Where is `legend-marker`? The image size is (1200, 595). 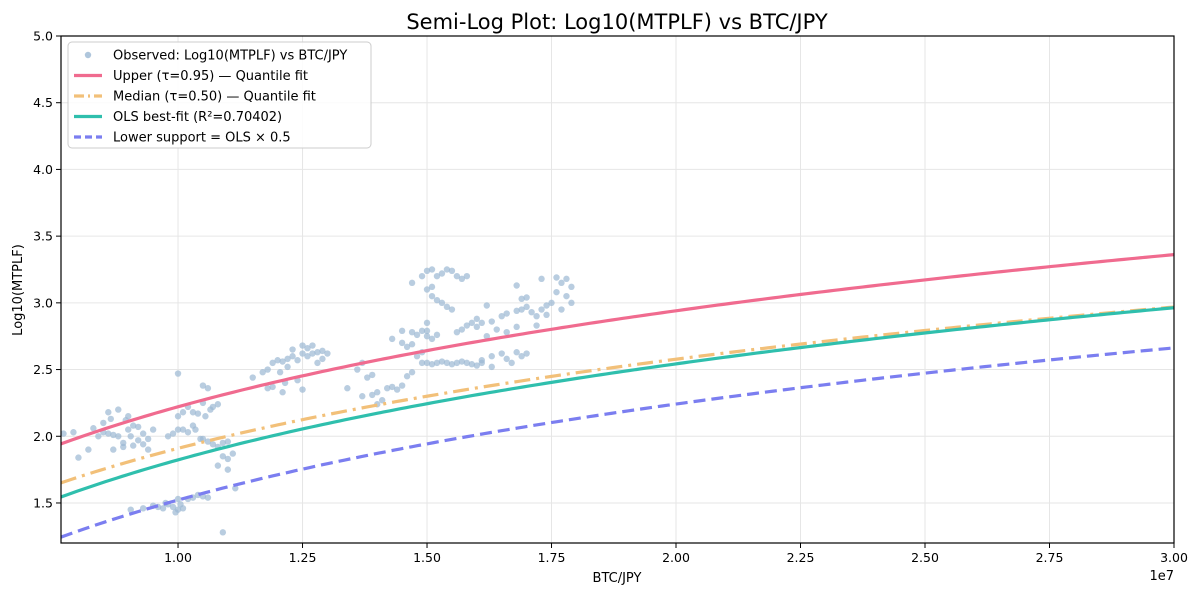
legend-marker is located at coordinates (88, 55).